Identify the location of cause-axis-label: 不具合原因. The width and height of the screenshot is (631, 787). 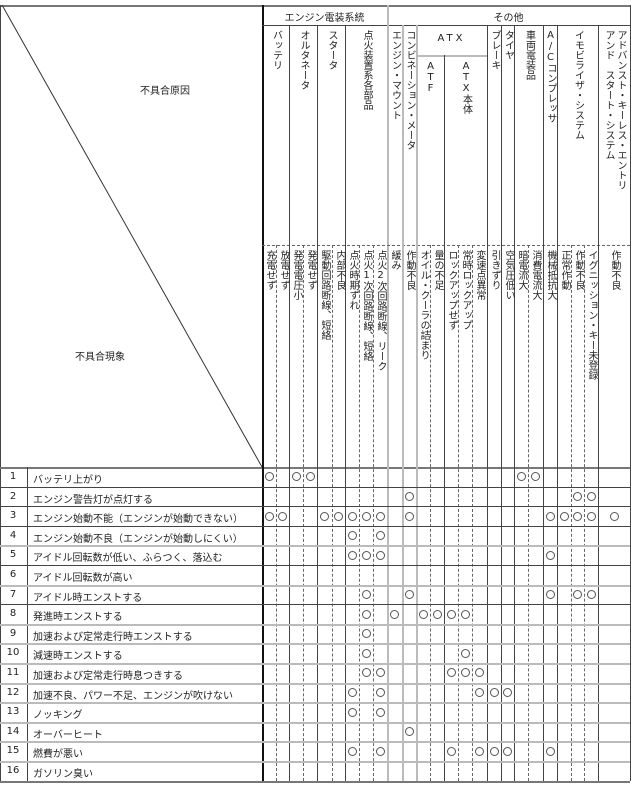
(165, 91).